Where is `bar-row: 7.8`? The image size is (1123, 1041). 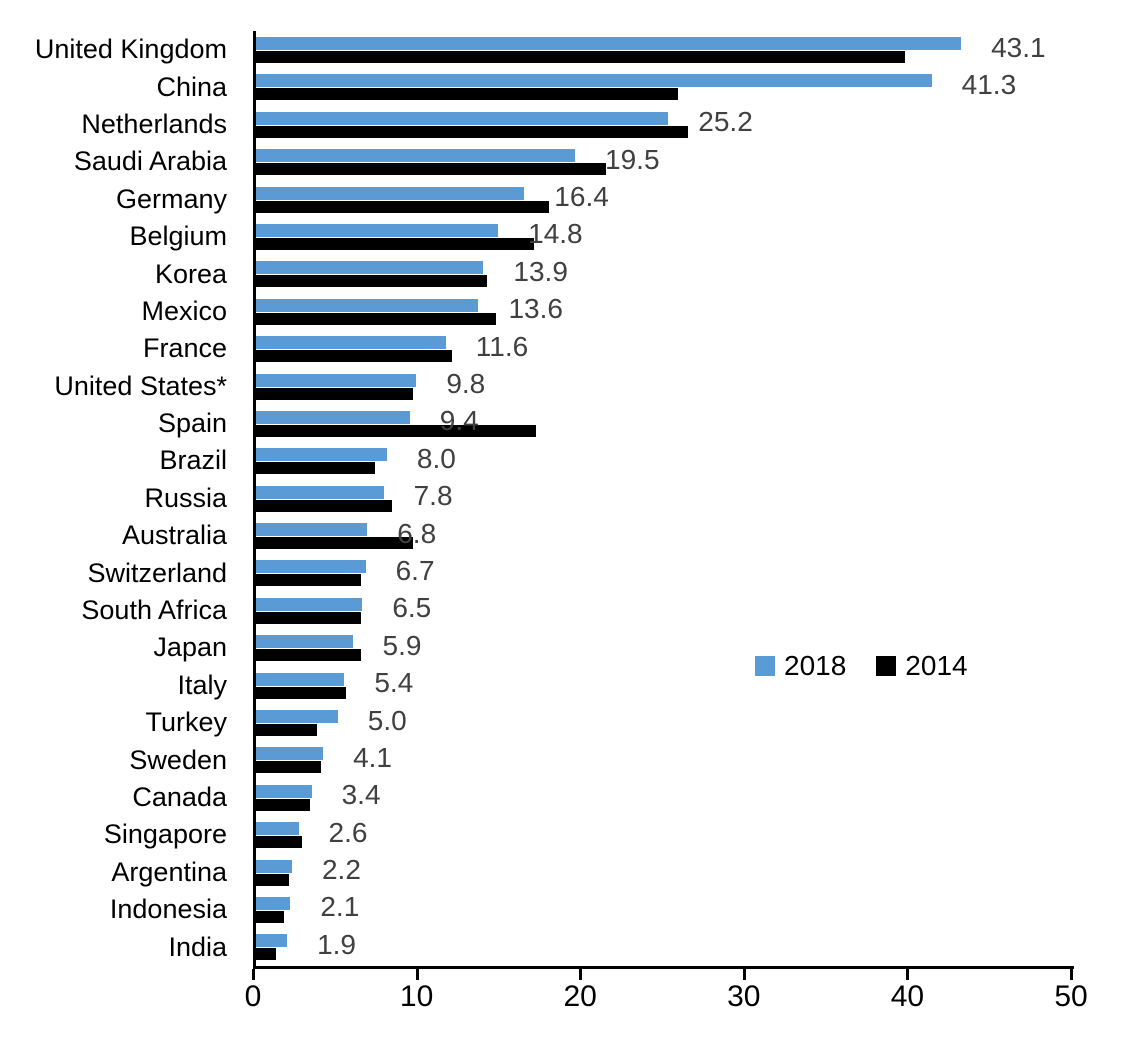
bar-row: 7.8 is located at coordinates (665, 498).